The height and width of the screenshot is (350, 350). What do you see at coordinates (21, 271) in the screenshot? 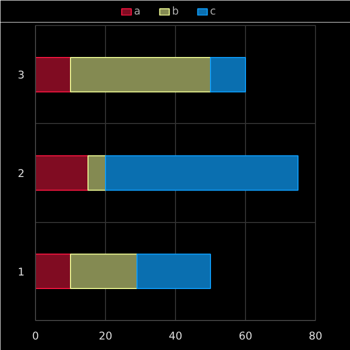
I see `y-tick-label: 1` at bounding box center [21, 271].